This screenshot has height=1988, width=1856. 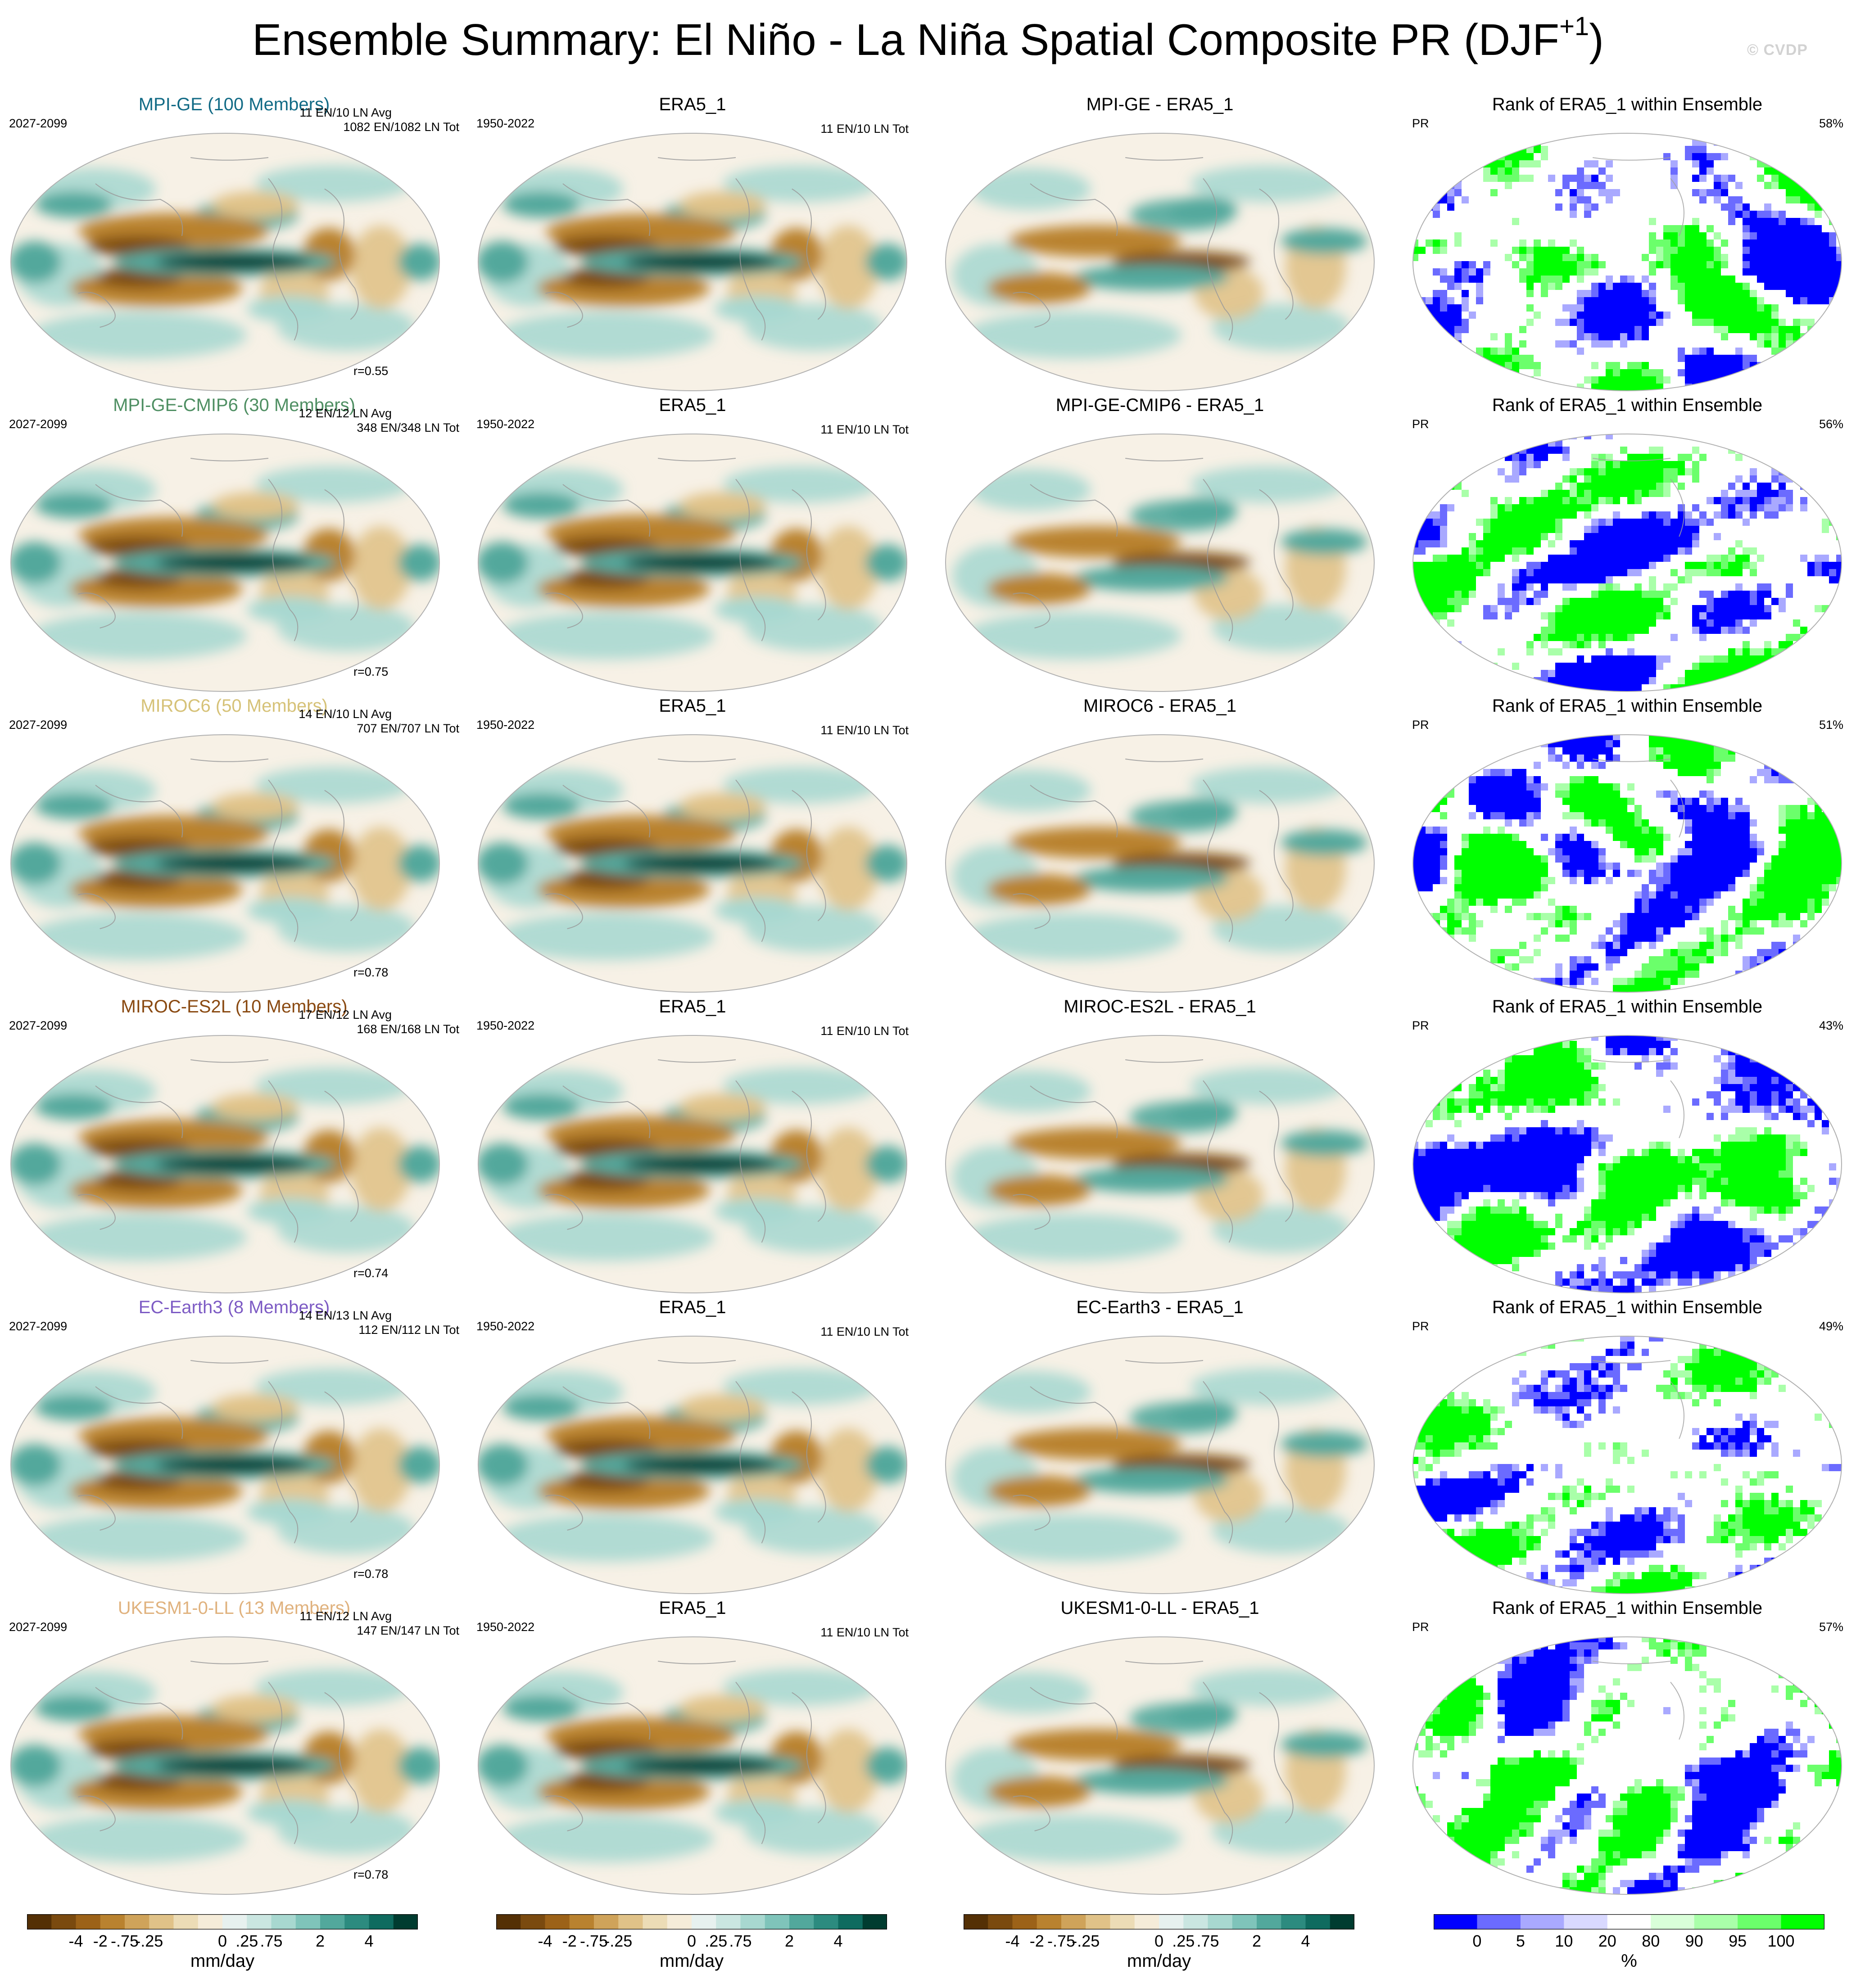 I want to click on pattern-correlation: r=0.74, so click(x=371, y=1273).